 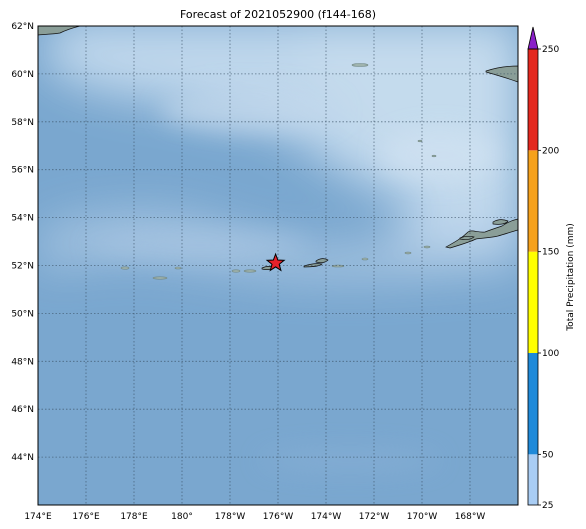 What do you see at coordinates (422, 517) in the screenshot?
I see `lon-tick-label: 170°W` at bounding box center [422, 517].